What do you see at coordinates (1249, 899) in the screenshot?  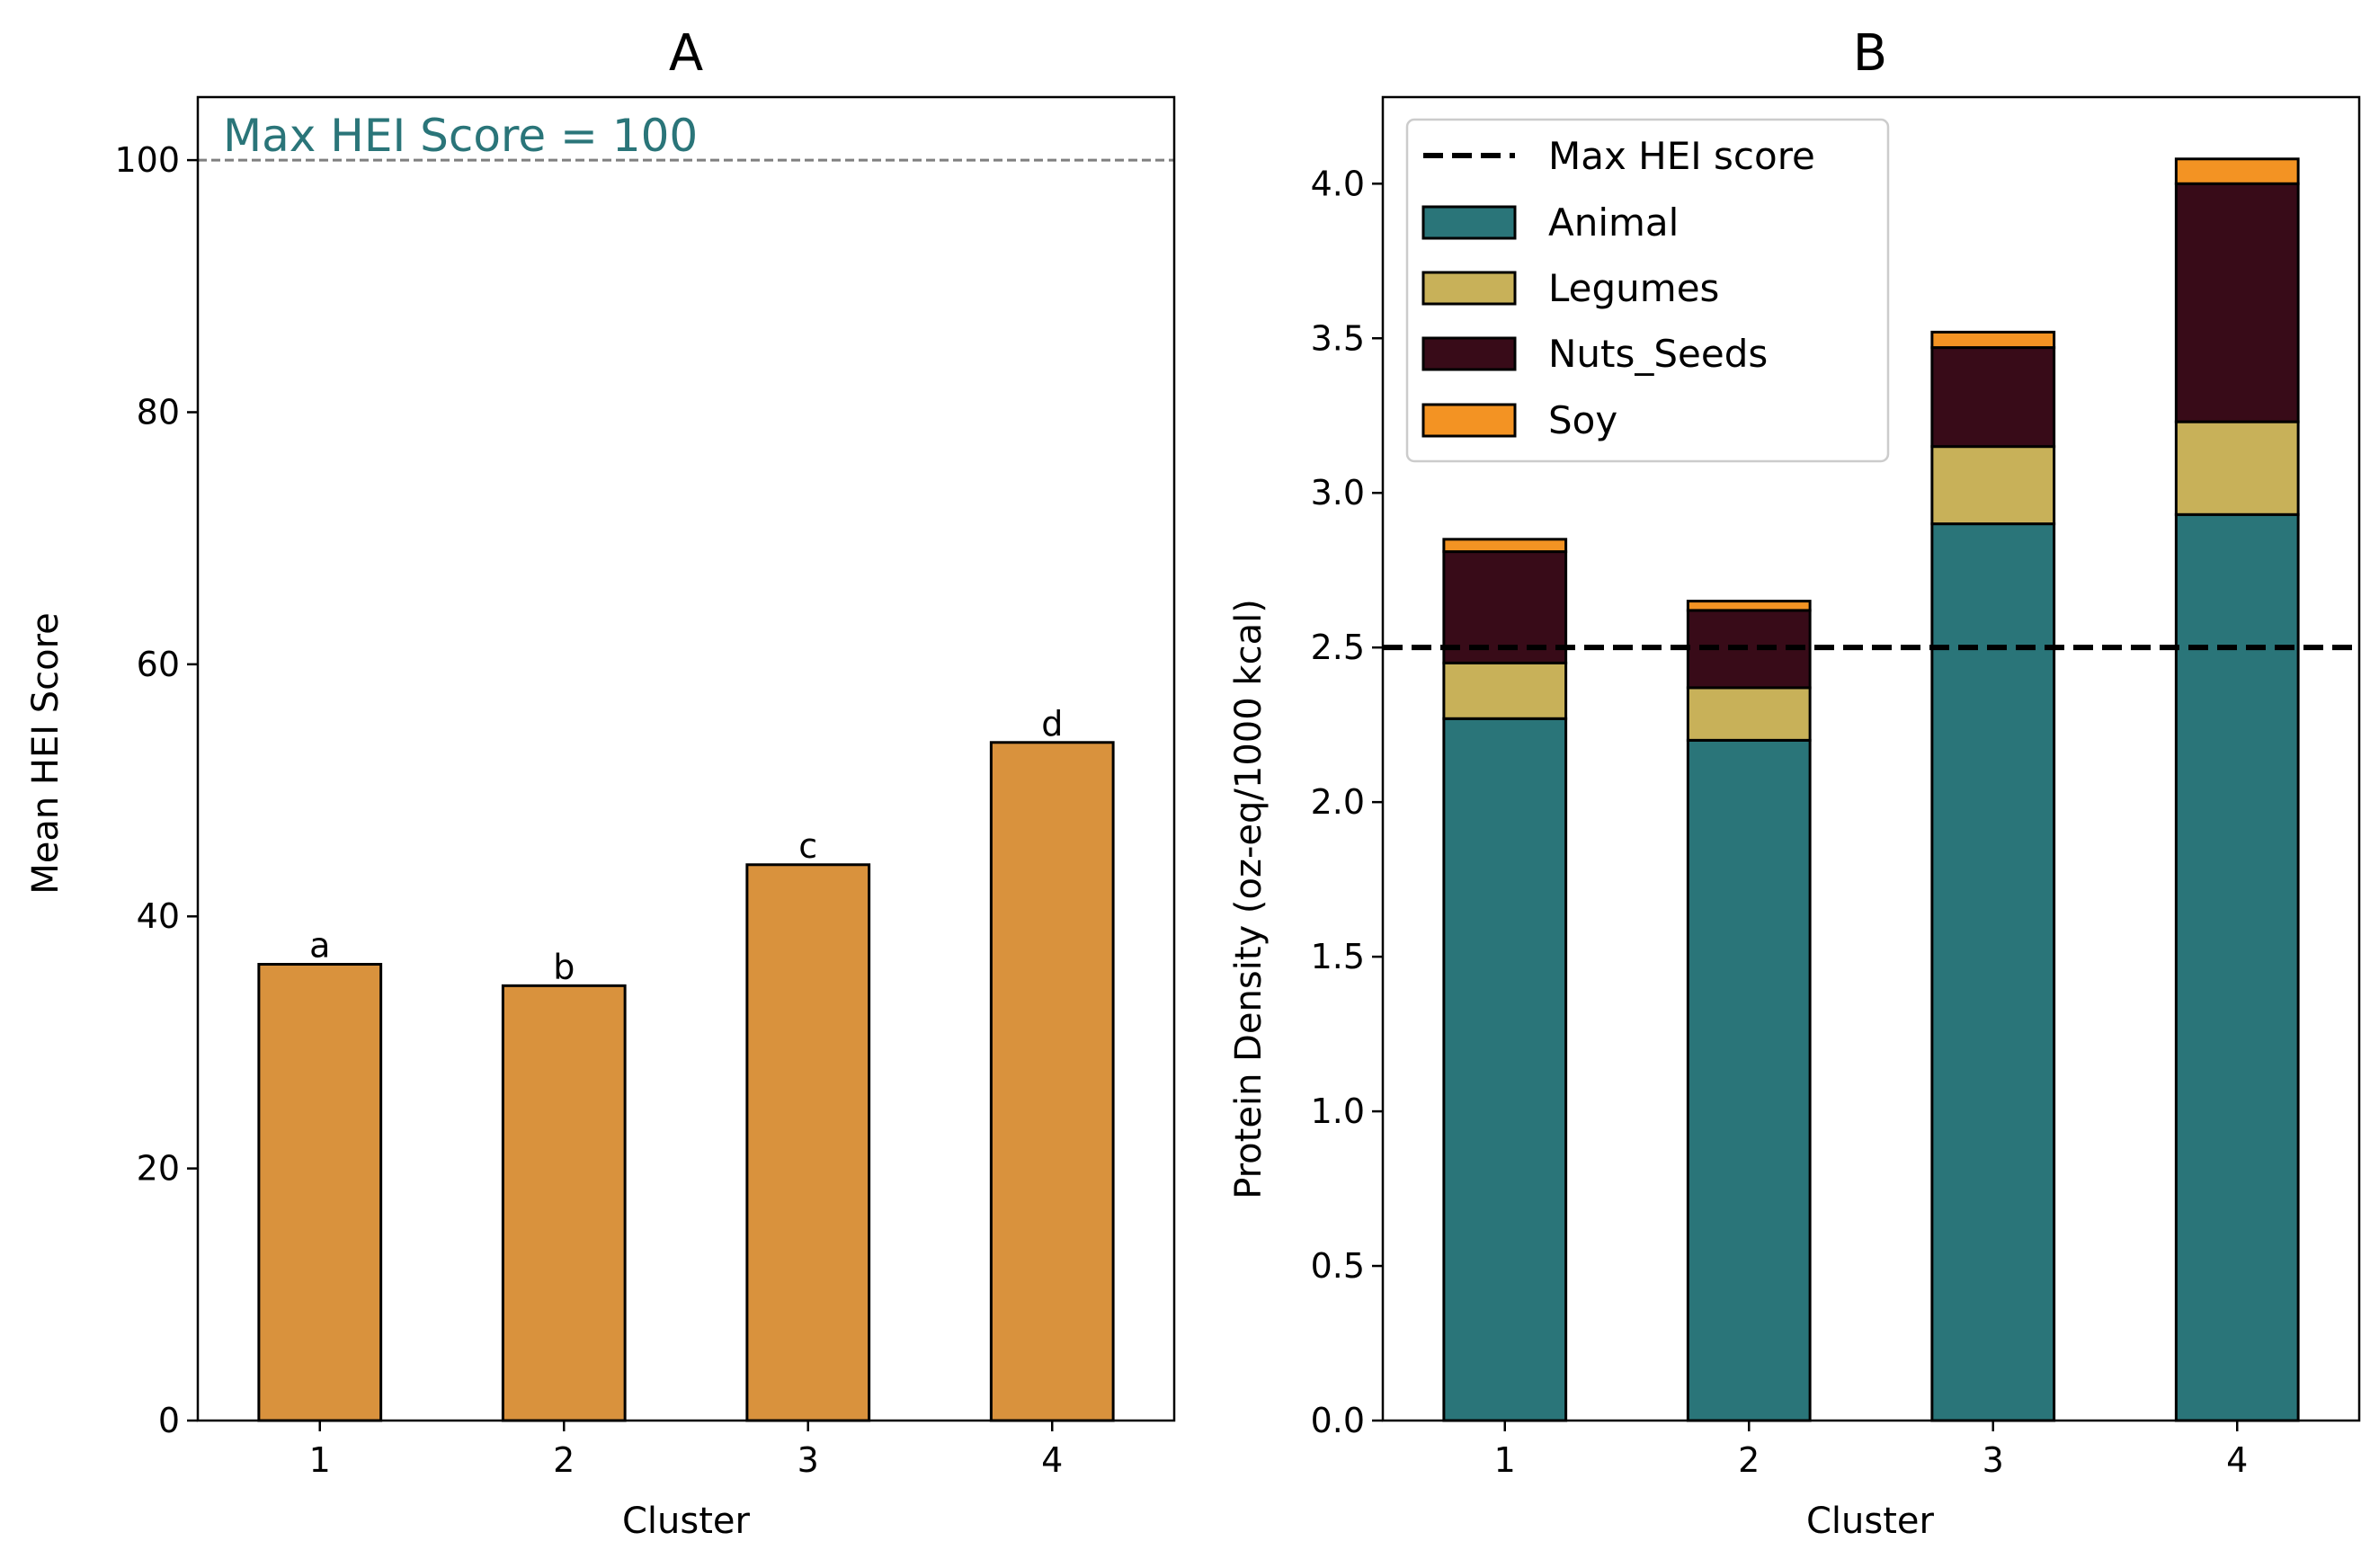 I see `panel-b-ylabel: Protein Density (oz-eq/1000 kcal)` at bounding box center [1249, 899].